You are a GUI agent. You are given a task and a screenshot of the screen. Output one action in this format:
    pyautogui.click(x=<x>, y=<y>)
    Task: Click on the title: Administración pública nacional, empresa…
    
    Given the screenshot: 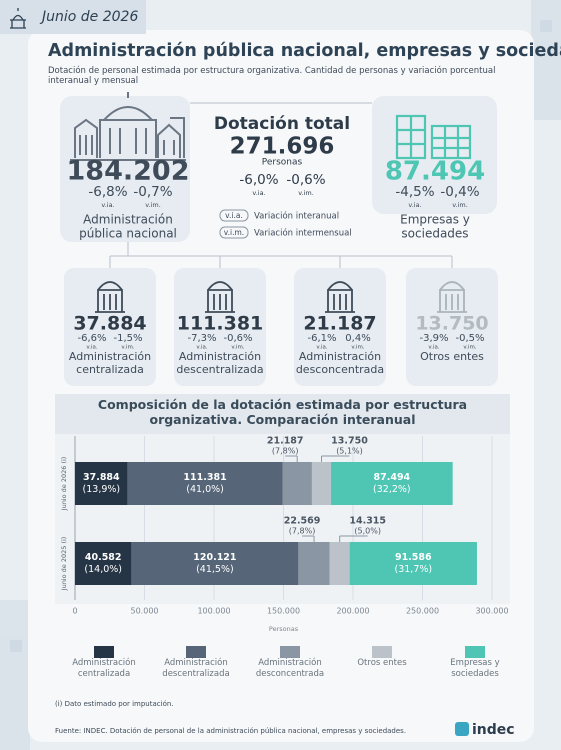 What is the action you would take?
    pyautogui.click(x=304, y=51)
    